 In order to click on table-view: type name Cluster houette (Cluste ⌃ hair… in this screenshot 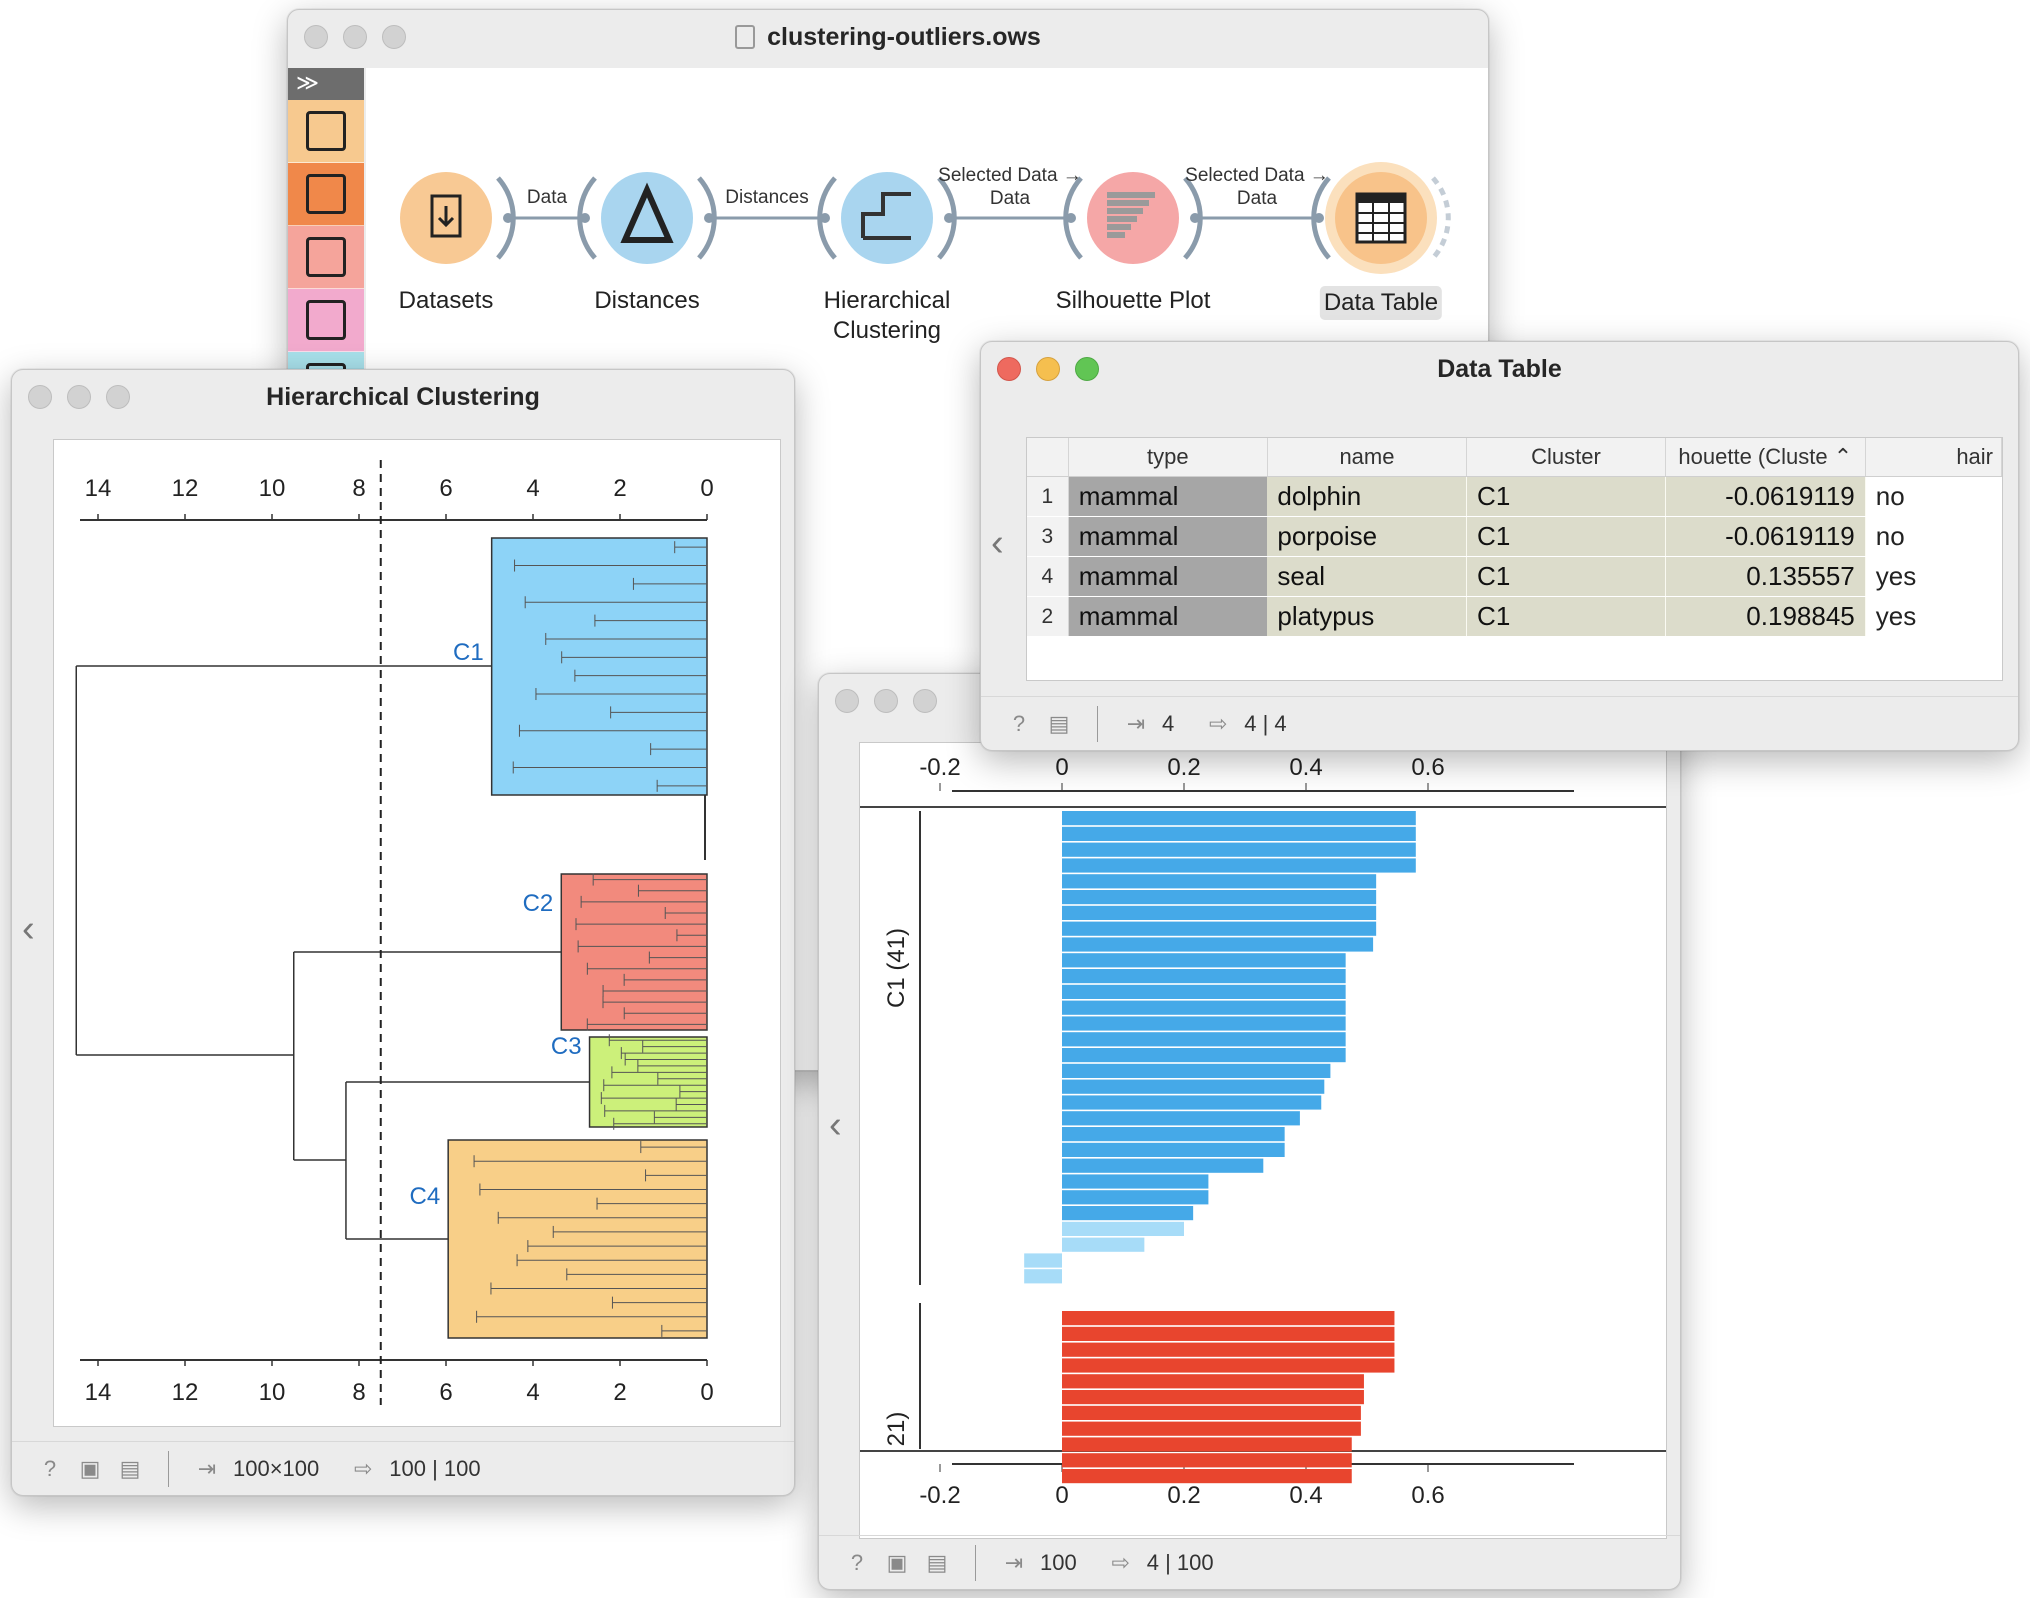, I will do `click(1514, 559)`.